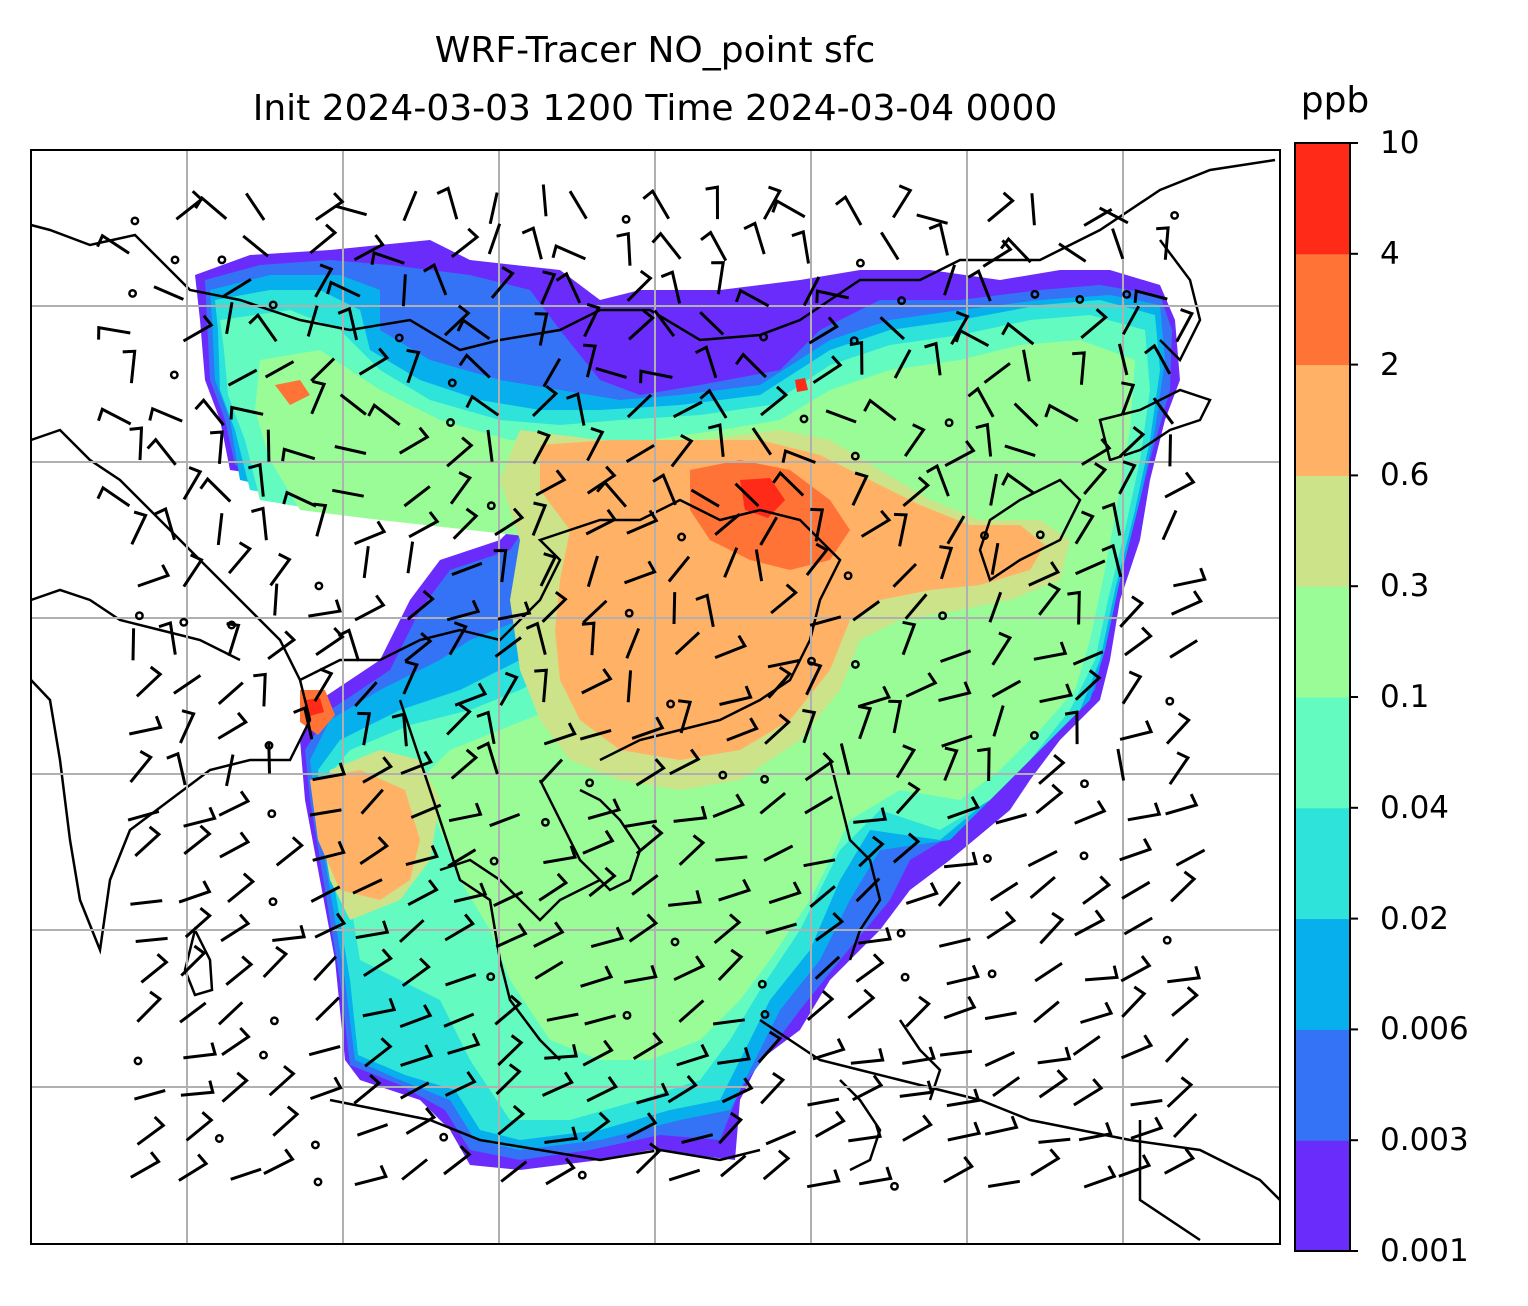 This screenshot has width=1528, height=1306. What do you see at coordinates (655, 50) in the screenshot?
I see `chart-title-line1: WRF-Tracer NO_point sfc` at bounding box center [655, 50].